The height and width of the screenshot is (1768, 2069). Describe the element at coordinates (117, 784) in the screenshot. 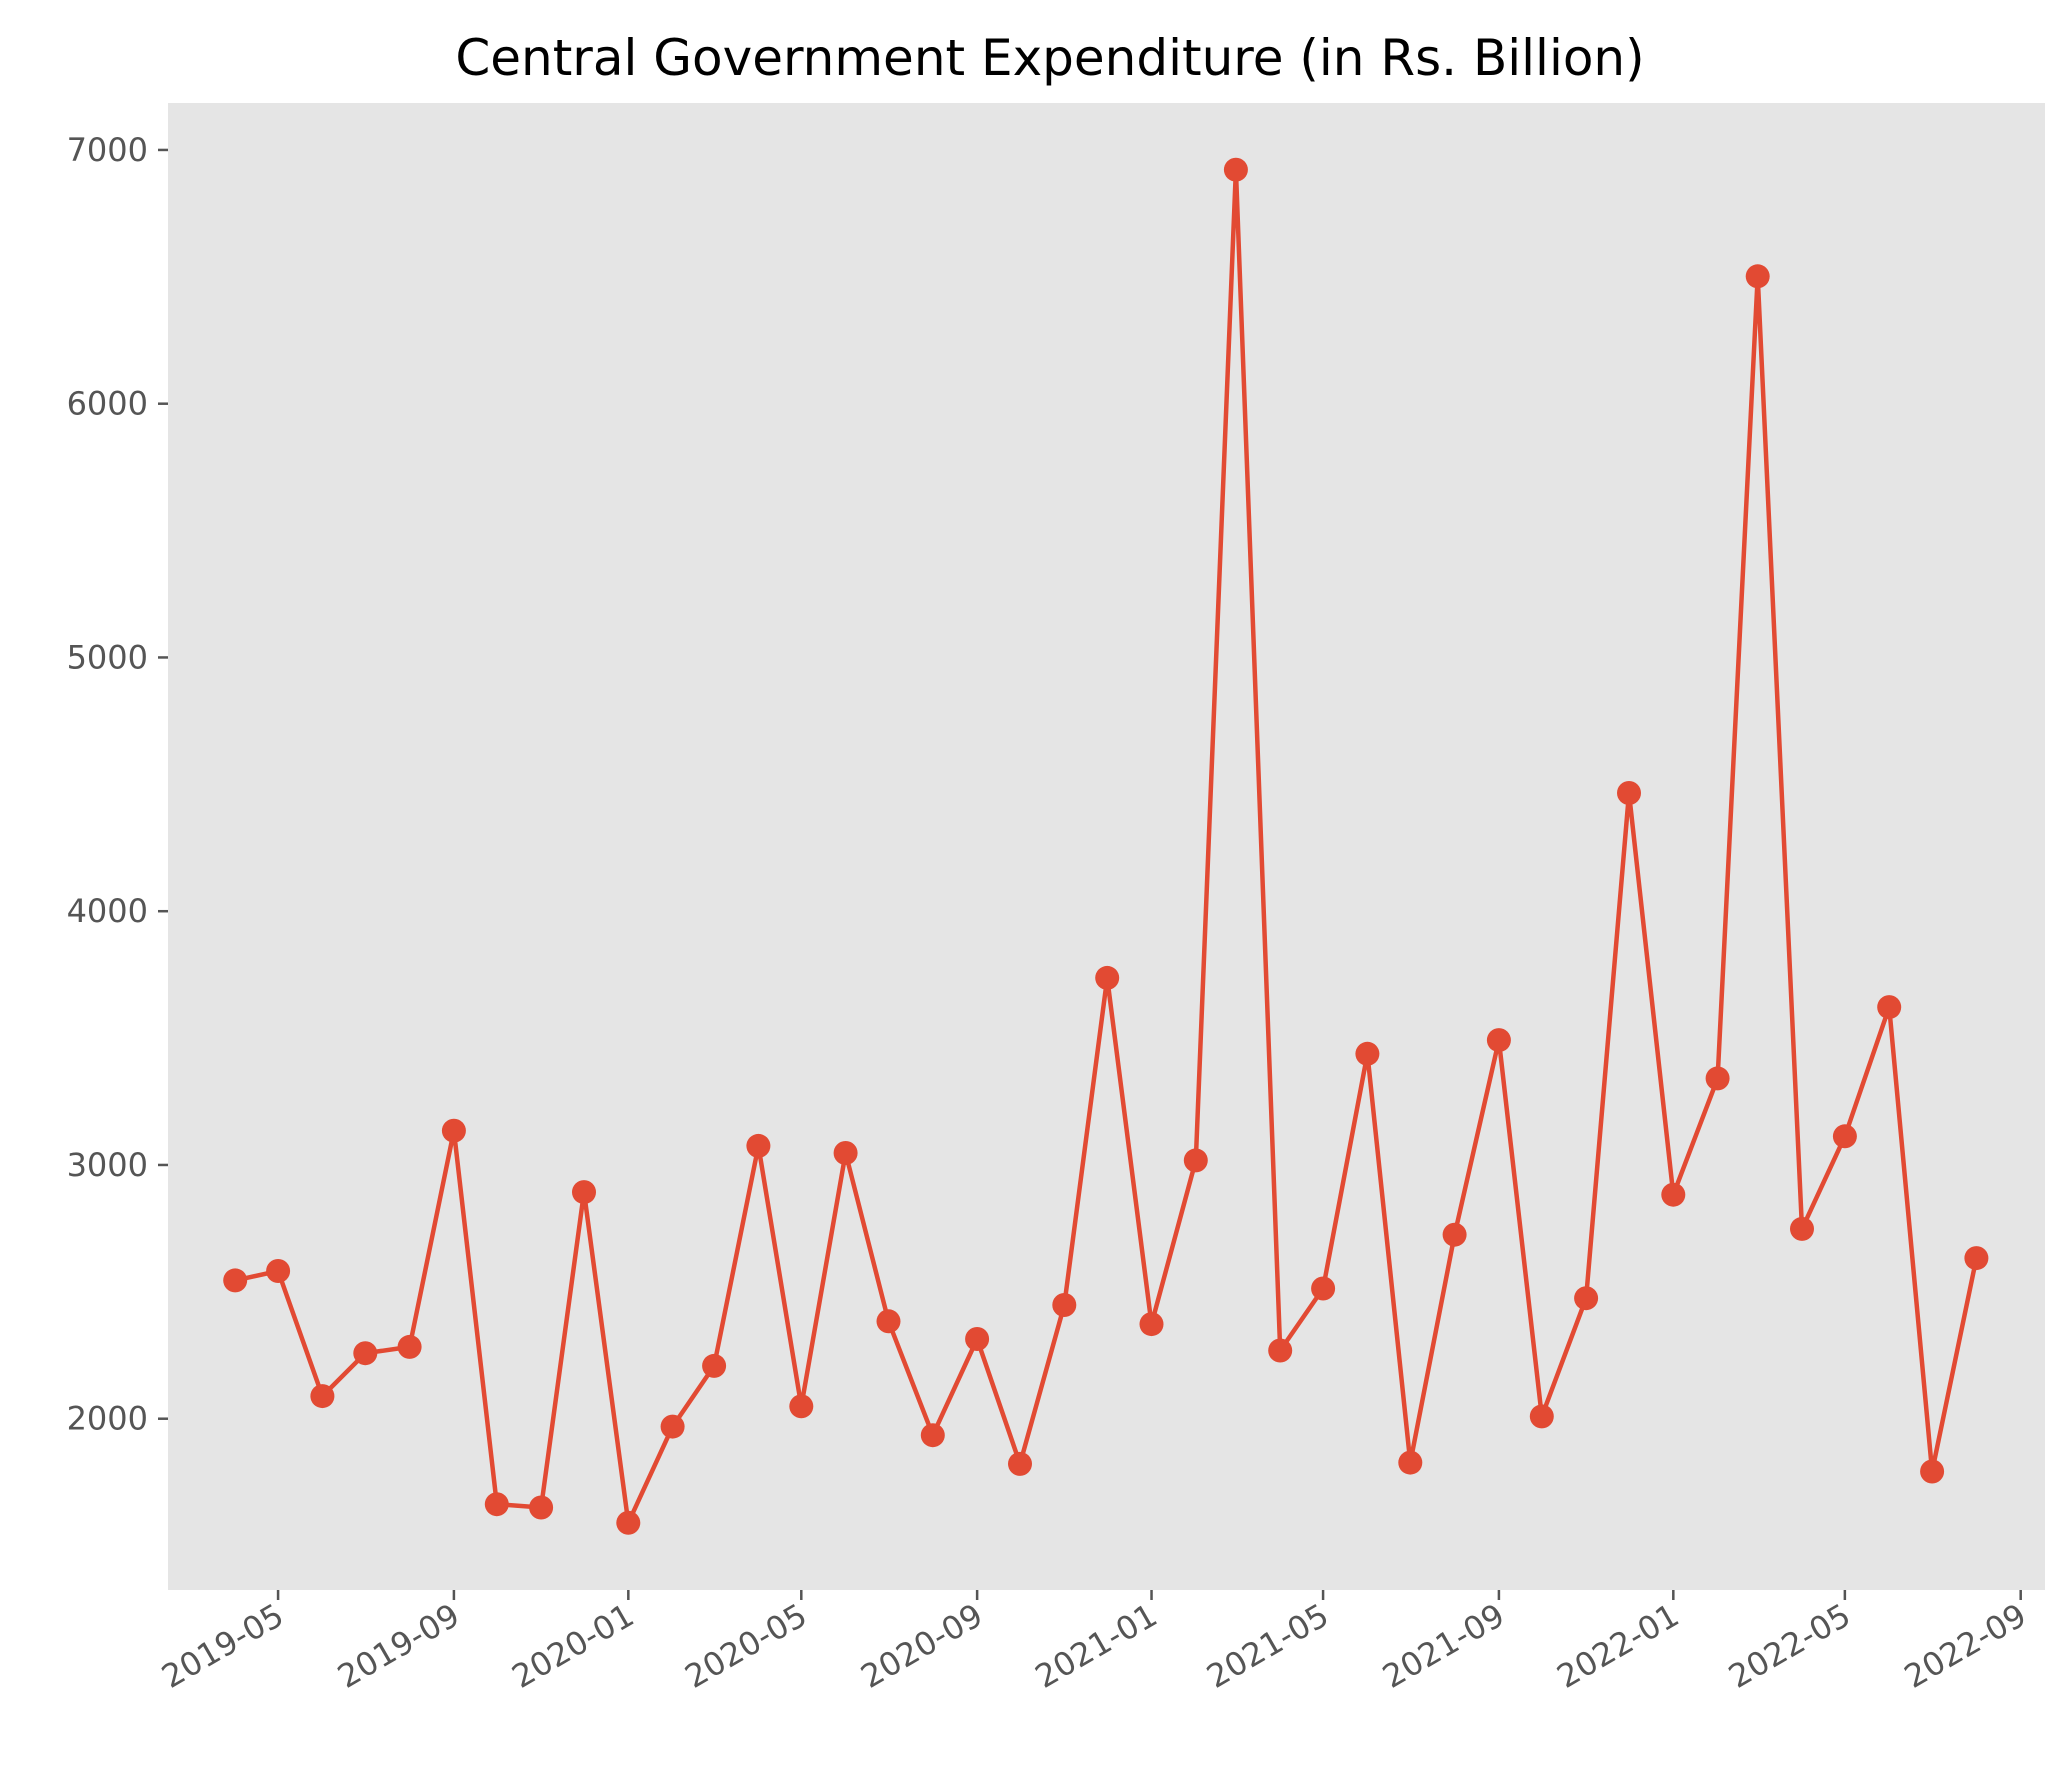

I see `y-axis: 2000 3000 4000 5000 6000 7000` at that location.